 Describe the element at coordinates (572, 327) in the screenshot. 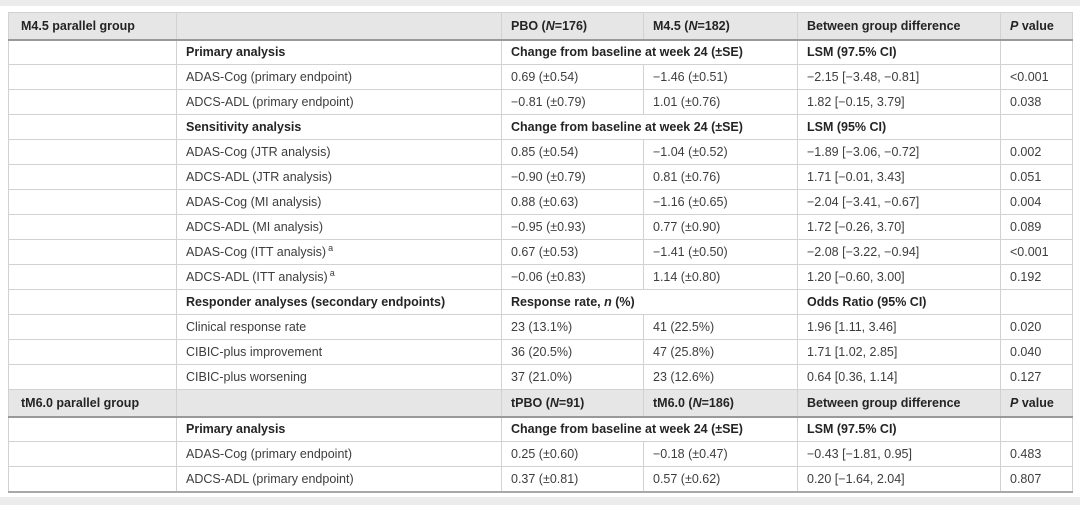

I see `pbo-value: 23 (13.1%)` at that location.